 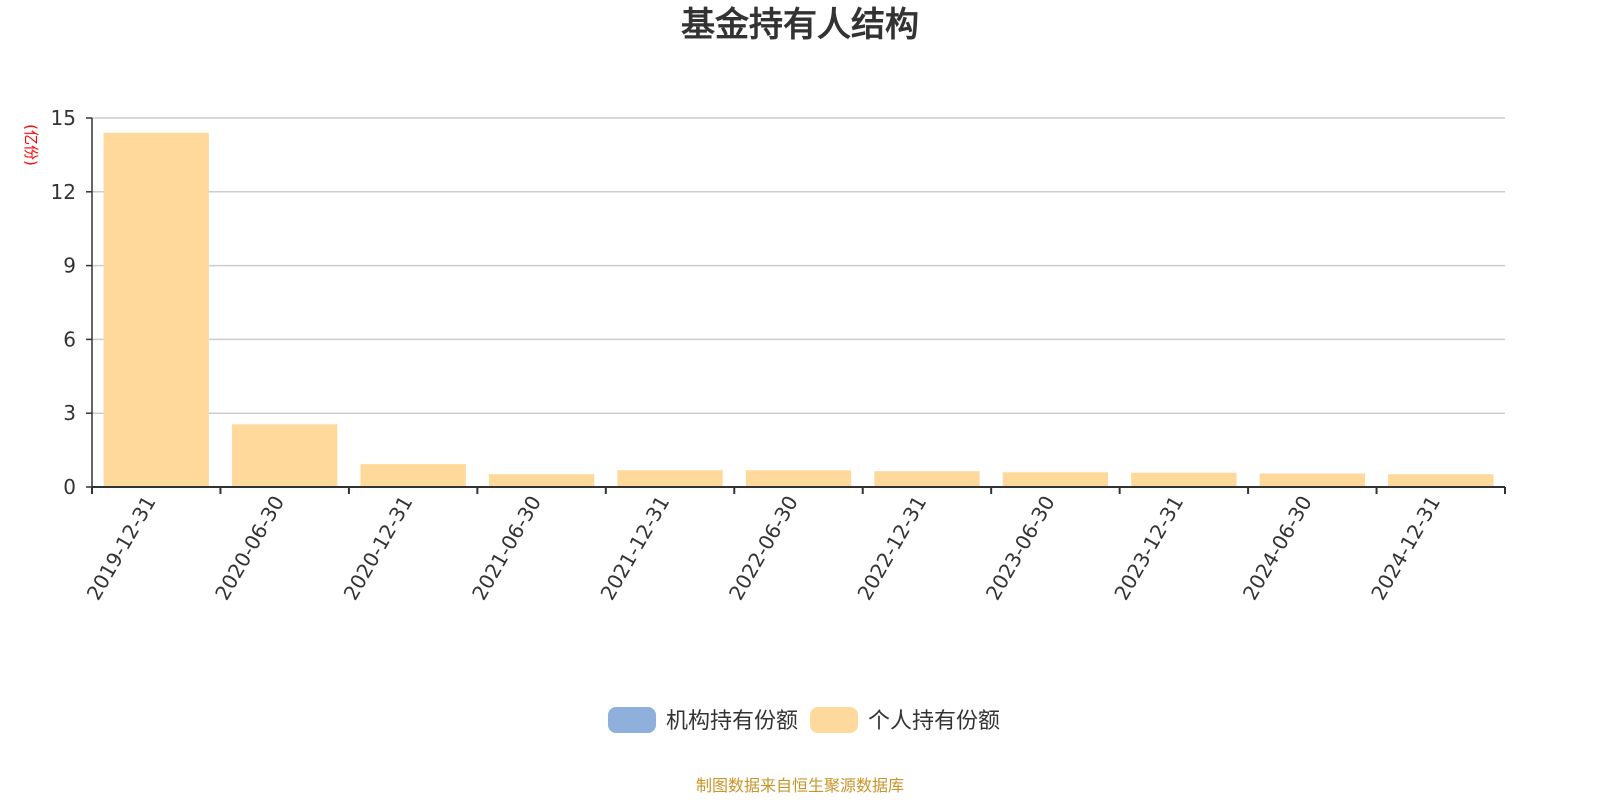 I want to click on y-tick-label: 15, so click(x=63, y=118).